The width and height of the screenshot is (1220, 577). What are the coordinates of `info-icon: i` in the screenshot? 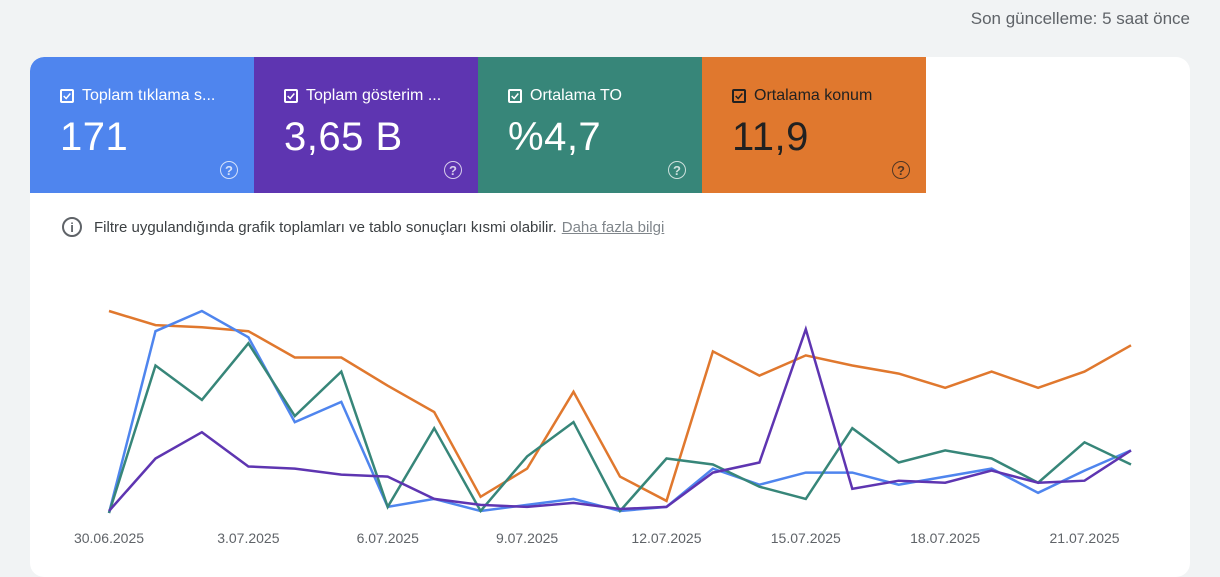 It's located at (72, 227).